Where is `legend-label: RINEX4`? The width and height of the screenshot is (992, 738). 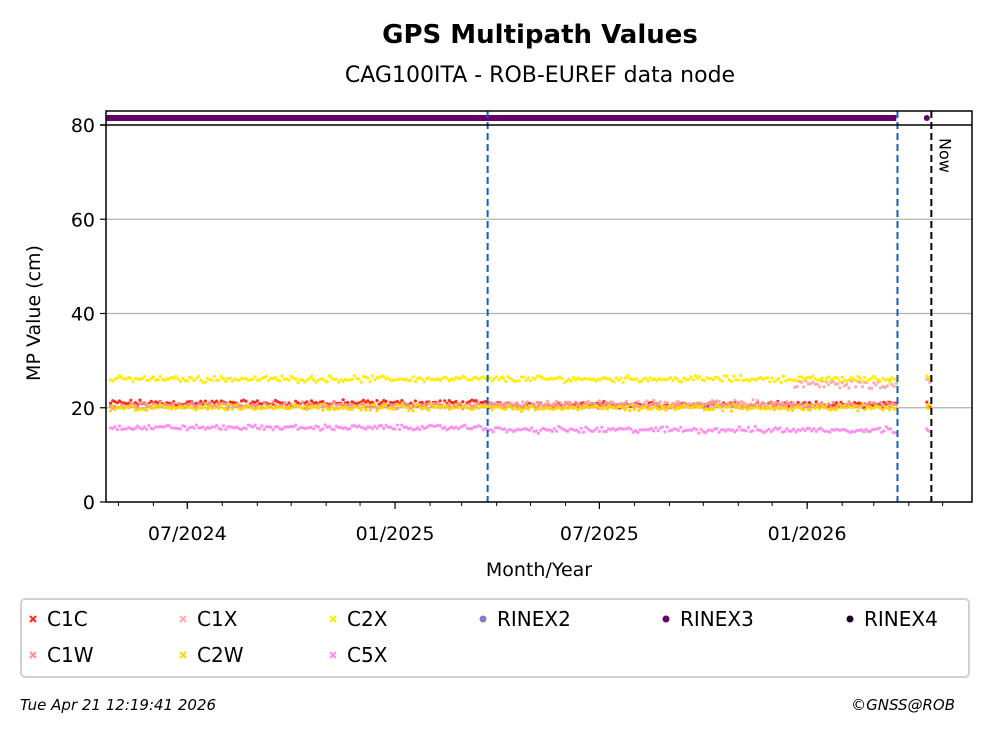
legend-label: RINEX4 is located at coordinates (901, 619).